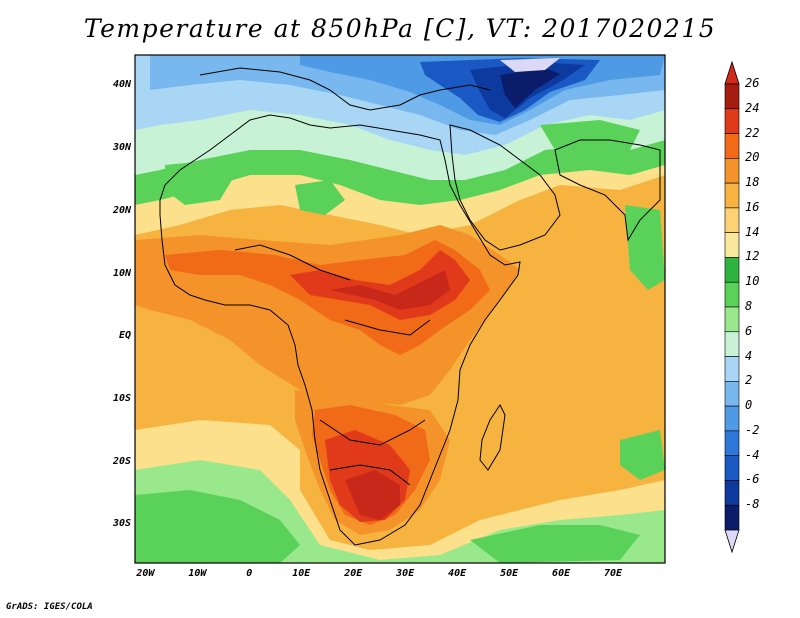  I want to click on colorbar-tick-label: -8, so click(752, 504).